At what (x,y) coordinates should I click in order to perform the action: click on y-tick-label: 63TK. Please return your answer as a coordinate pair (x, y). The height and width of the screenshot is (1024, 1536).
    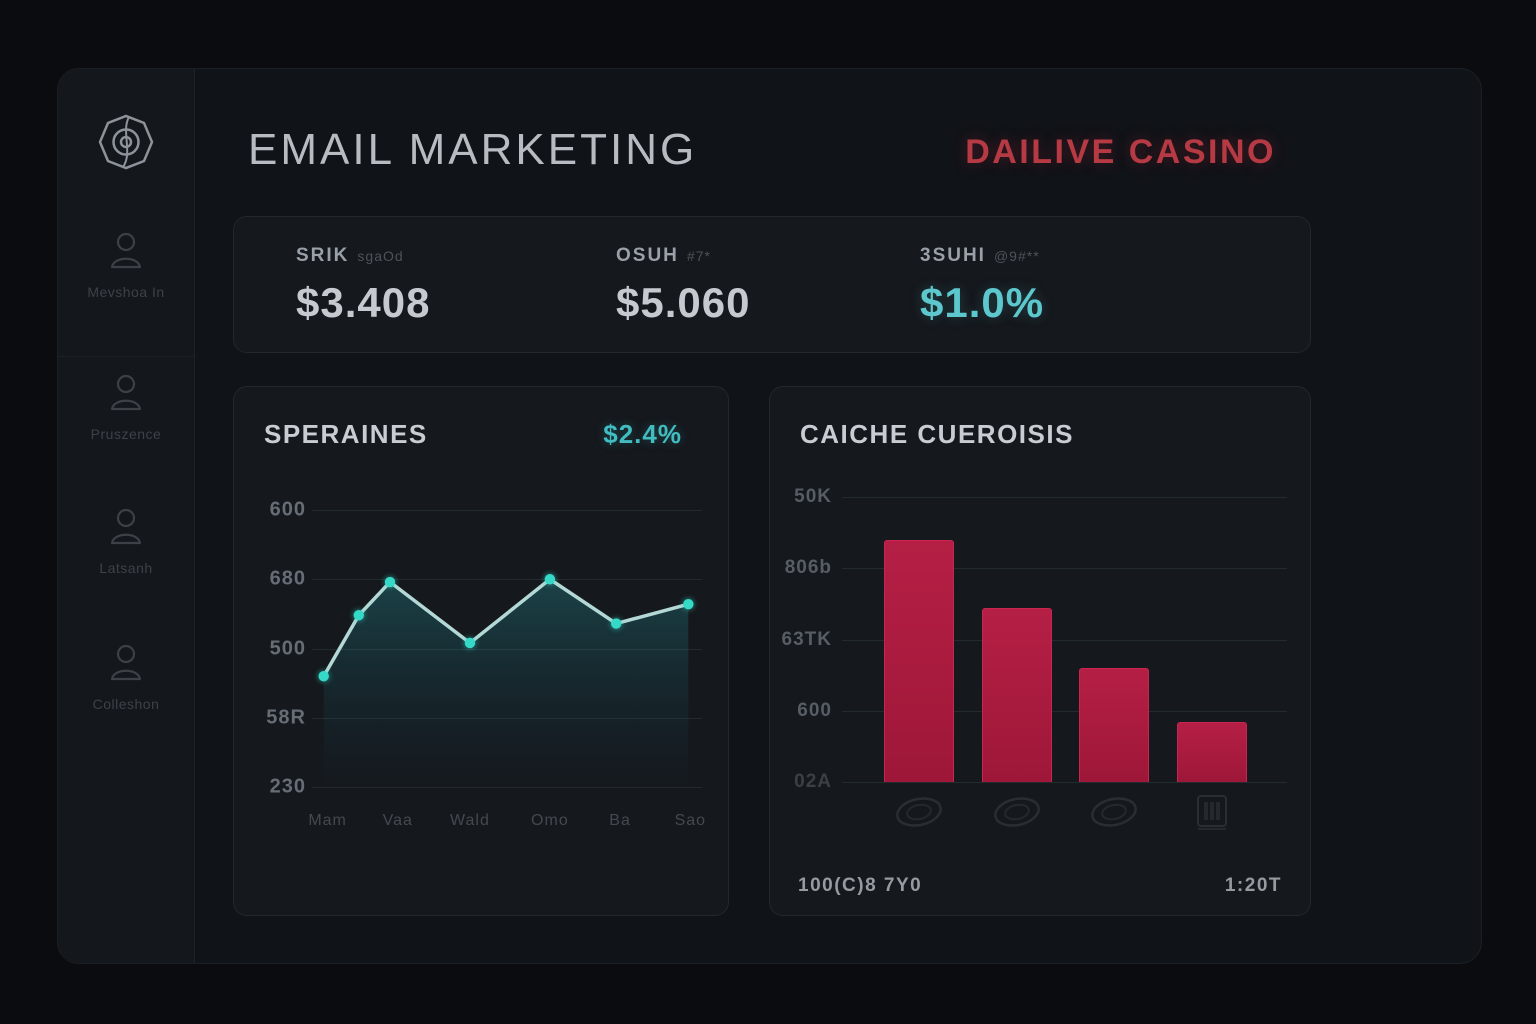
    Looking at the image, I should click on (806, 639).